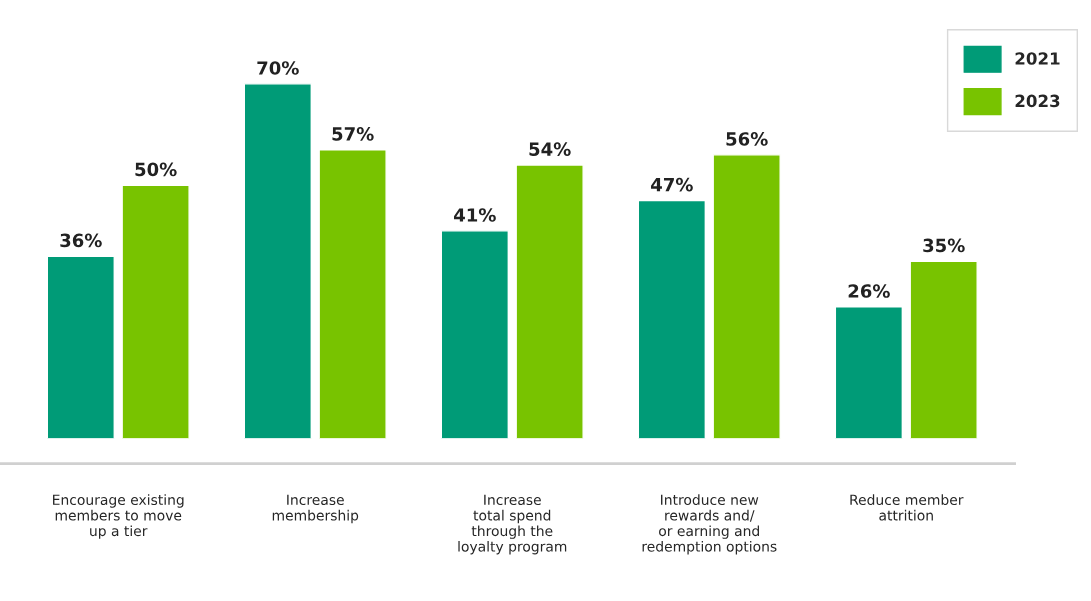 The height and width of the screenshot is (601, 1091). I want to click on legend-label: 2023, so click(1037, 101).